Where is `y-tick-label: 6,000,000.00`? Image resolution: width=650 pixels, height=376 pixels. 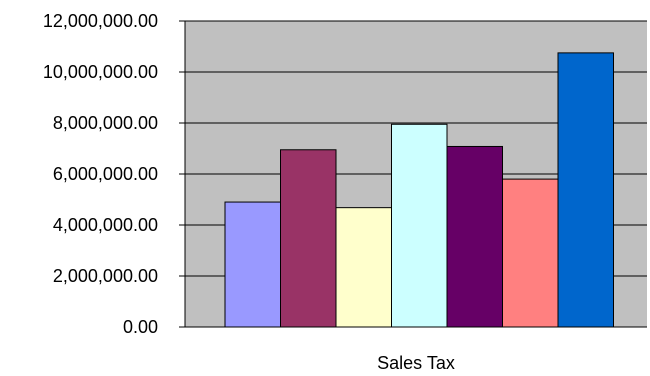 y-tick-label: 6,000,000.00 is located at coordinates (105, 174).